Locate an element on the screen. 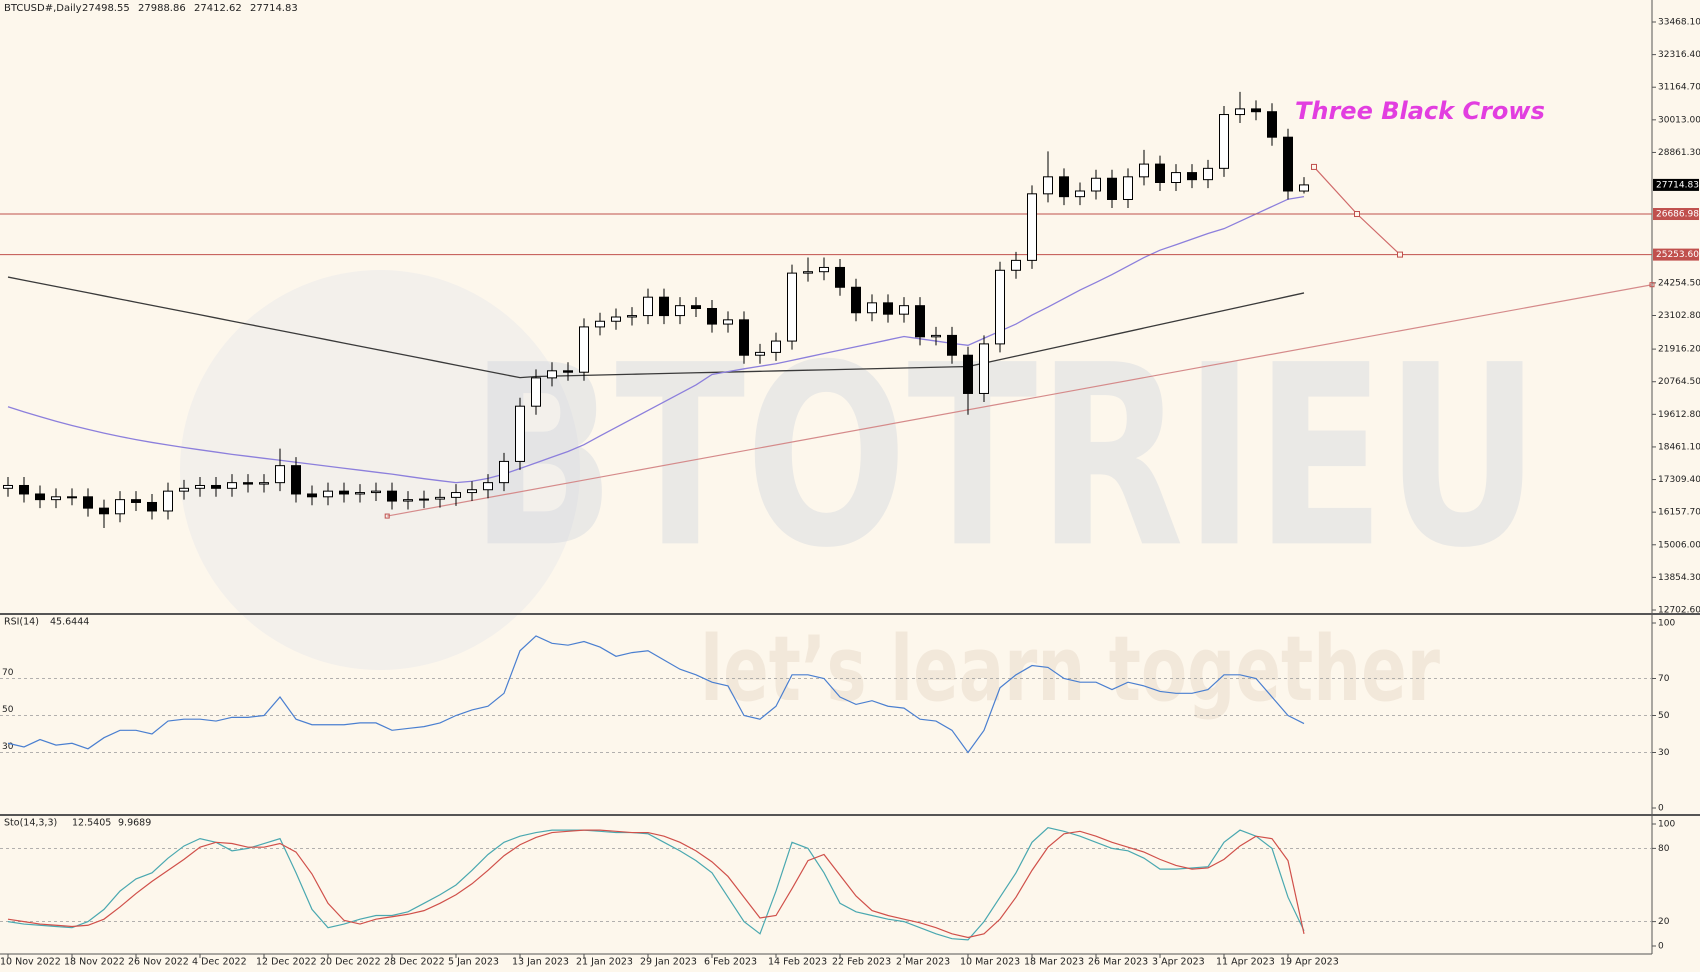 The width and height of the screenshot is (1700, 972). y-tick-label: 20 is located at coordinates (1664, 922).